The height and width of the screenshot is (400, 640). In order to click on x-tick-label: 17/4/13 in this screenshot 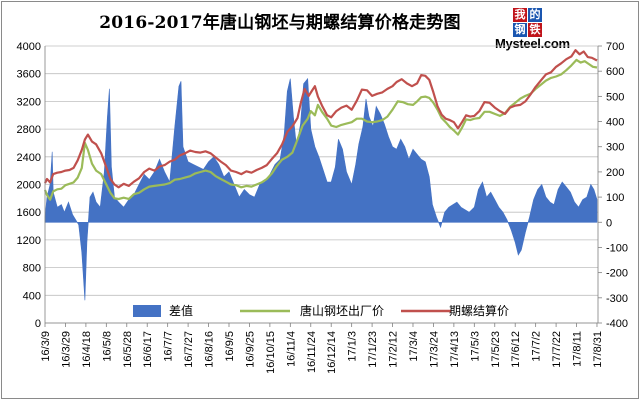, I will do `click(455, 349)`.